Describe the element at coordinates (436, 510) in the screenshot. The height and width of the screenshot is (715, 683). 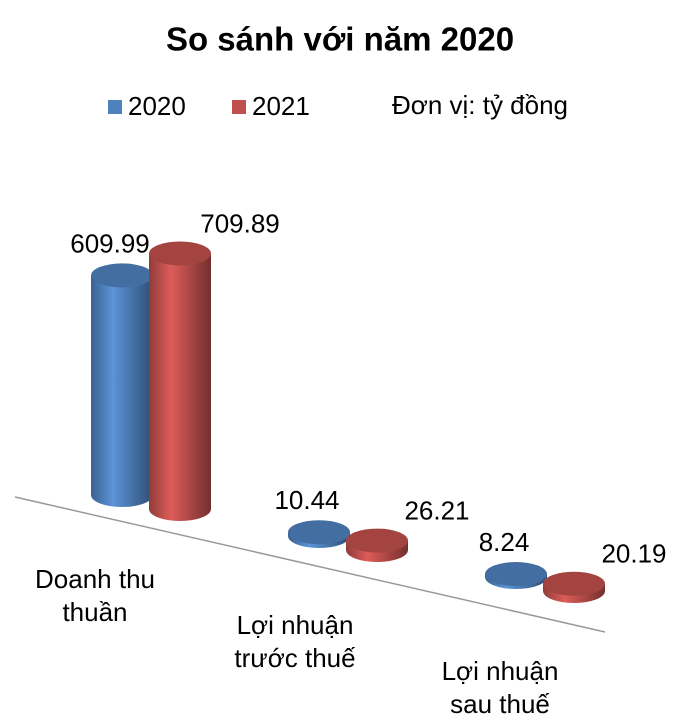
I see `value-label: 26.21` at that location.